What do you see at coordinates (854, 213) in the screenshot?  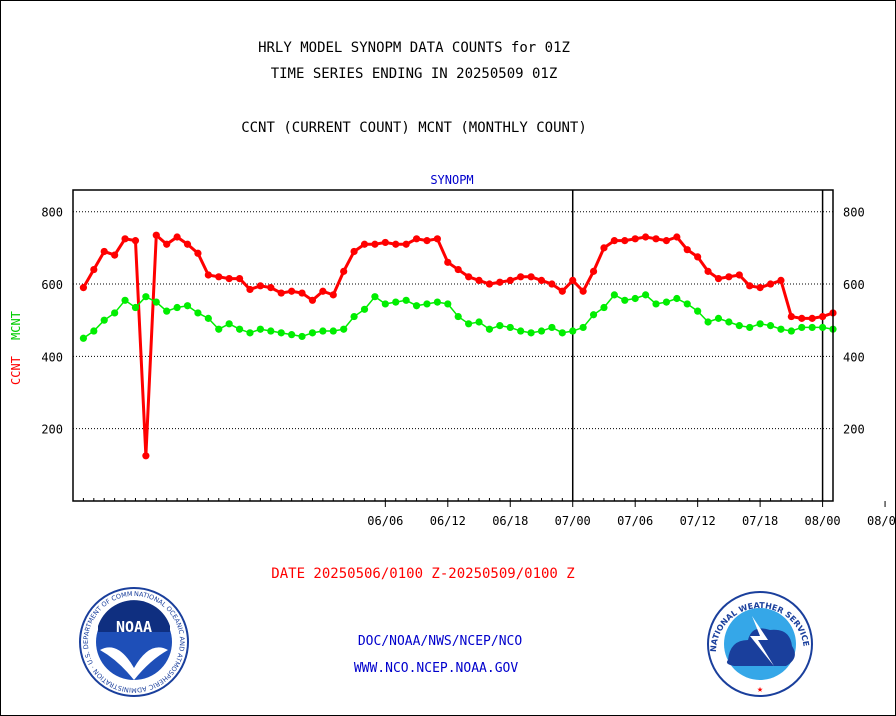 I see `y-tick-label-right: 800` at bounding box center [854, 213].